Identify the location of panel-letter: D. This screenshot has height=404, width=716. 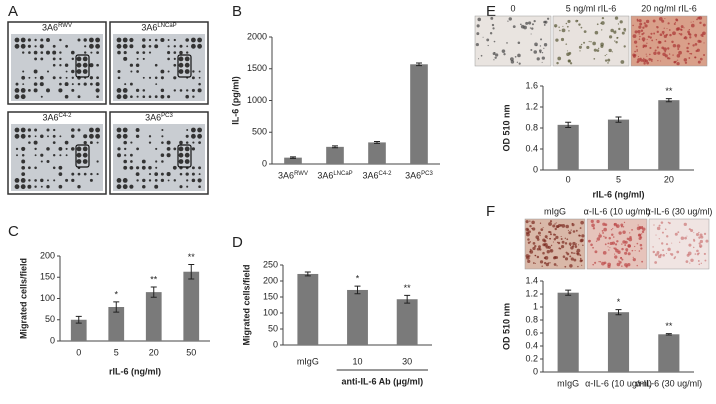
(237, 242).